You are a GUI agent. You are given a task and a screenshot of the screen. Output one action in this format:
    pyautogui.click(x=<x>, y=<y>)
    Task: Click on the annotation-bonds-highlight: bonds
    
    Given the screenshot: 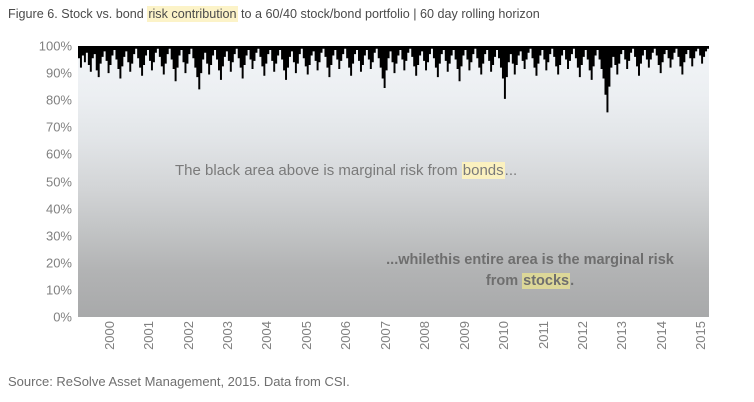 What is the action you would take?
    pyautogui.click(x=483, y=170)
    